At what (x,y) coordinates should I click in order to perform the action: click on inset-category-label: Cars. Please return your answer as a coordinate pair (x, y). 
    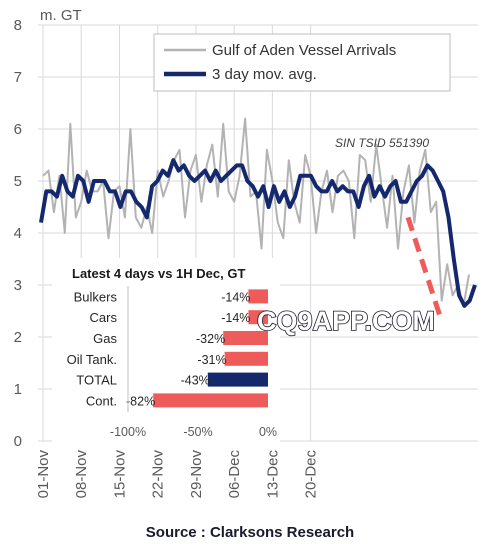
    Looking at the image, I should click on (104, 317).